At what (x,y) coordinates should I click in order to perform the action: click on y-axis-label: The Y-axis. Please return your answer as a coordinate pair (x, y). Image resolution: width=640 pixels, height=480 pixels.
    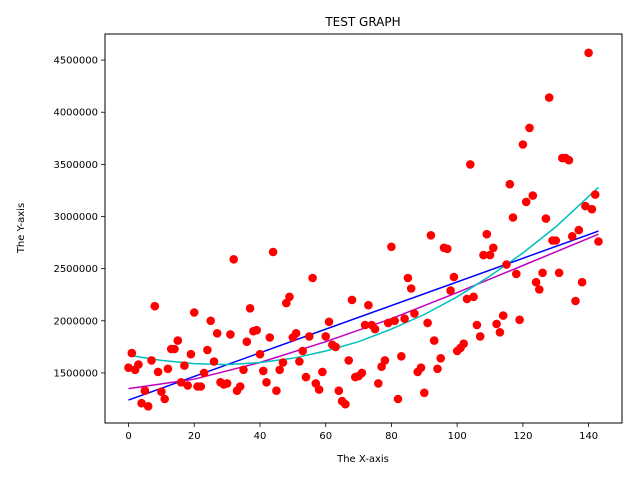
    Looking at the image, I should click on (21, 228).